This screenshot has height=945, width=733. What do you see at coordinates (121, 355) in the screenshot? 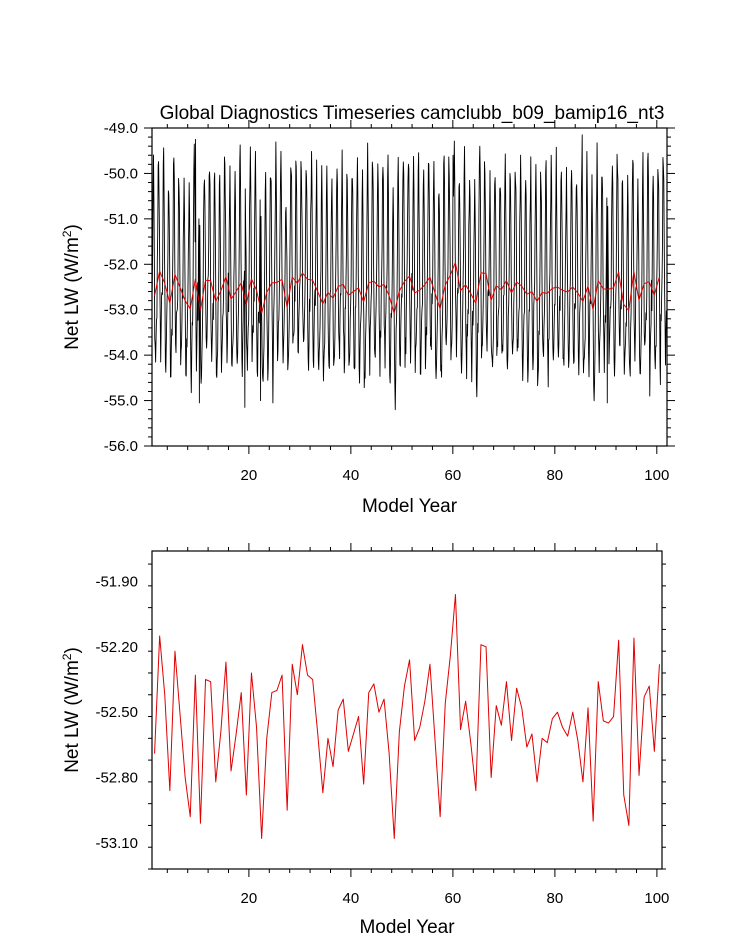
I see `y-tick-label: -54.0` at bounding box center [121, 355].